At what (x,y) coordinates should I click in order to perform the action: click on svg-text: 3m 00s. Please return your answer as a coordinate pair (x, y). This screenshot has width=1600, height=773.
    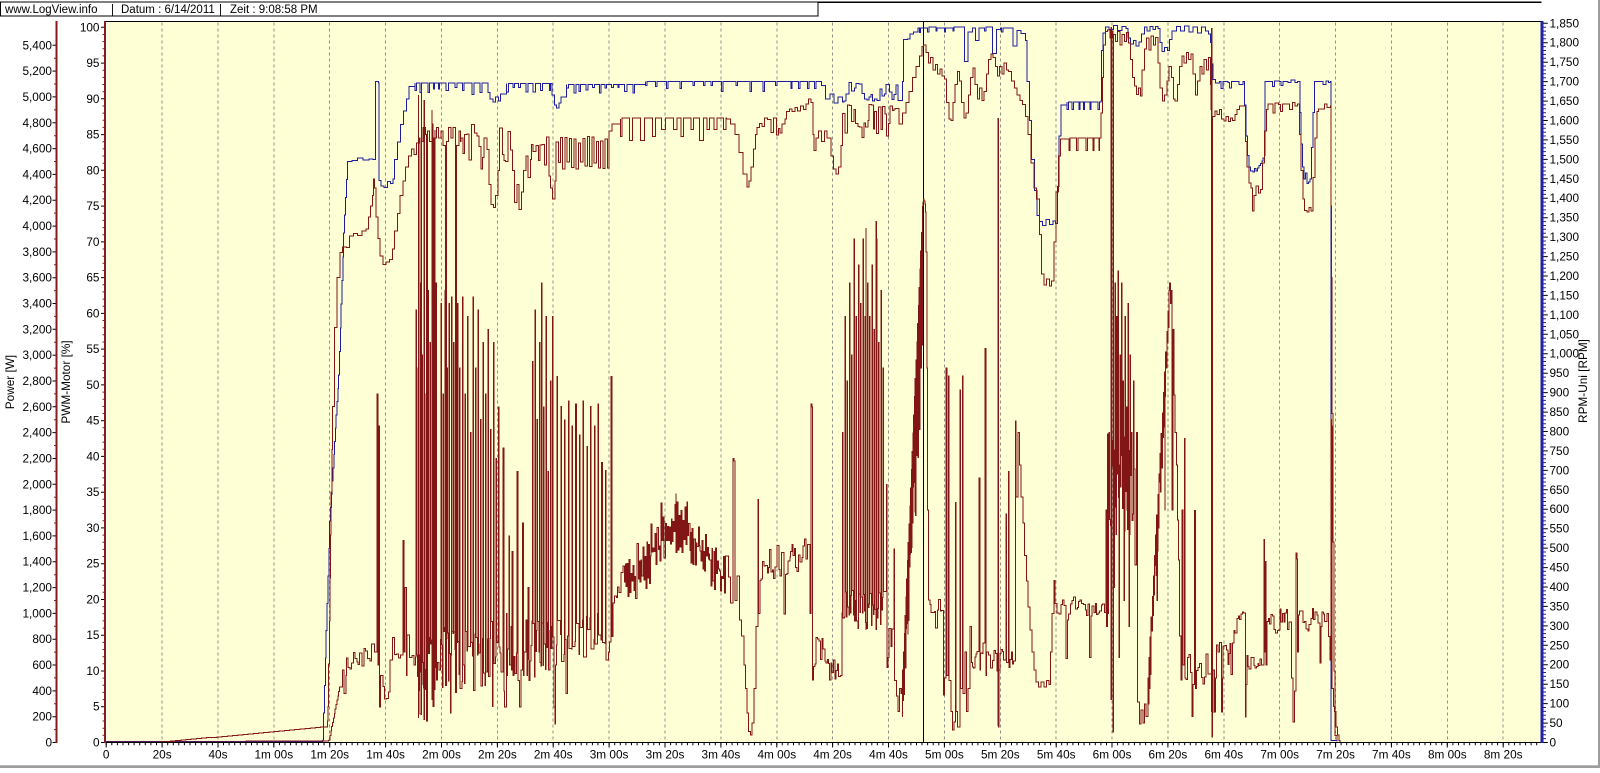
    Looking at the image, I should click on (609, 755).